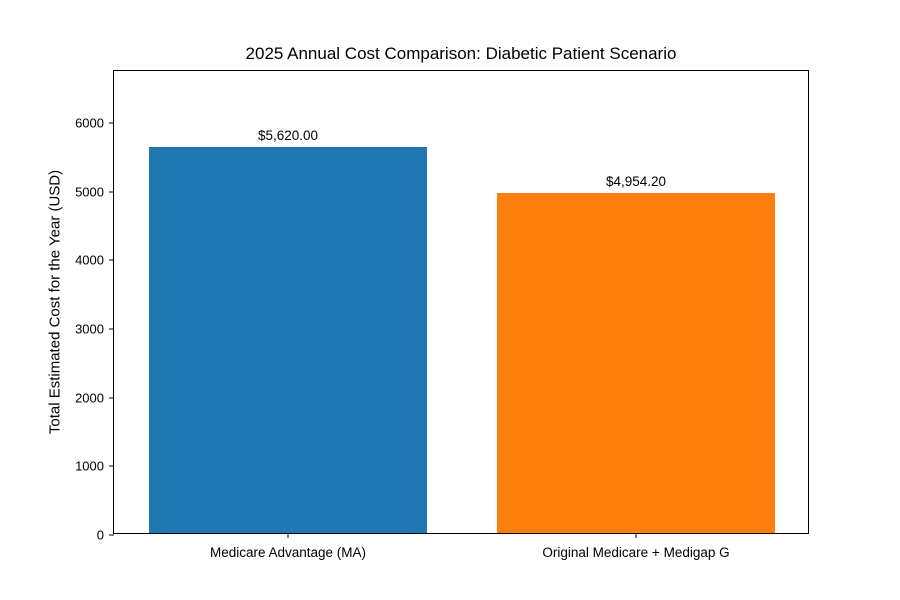  I want to click on y-tick-label: 3000, so click(89, 329).